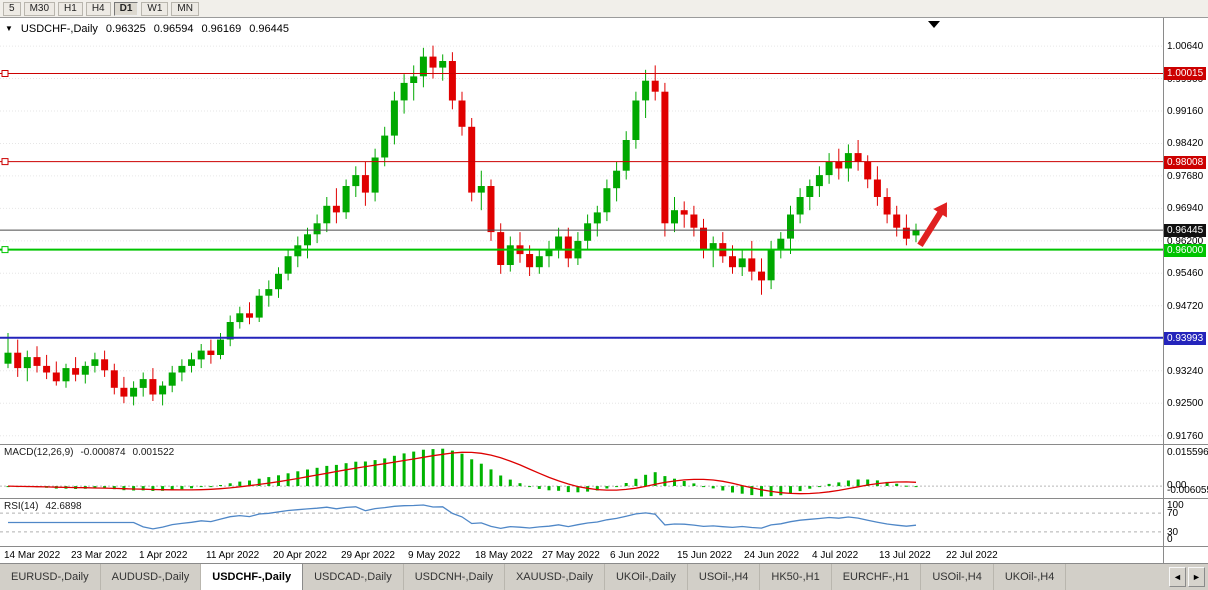 This screenshot has width=1208, height=590. What do you see at coordinates (835, 555) in the screenshot?
I see `date-axis-label: 4 Jul 2022` at bounding box center [835, 555].